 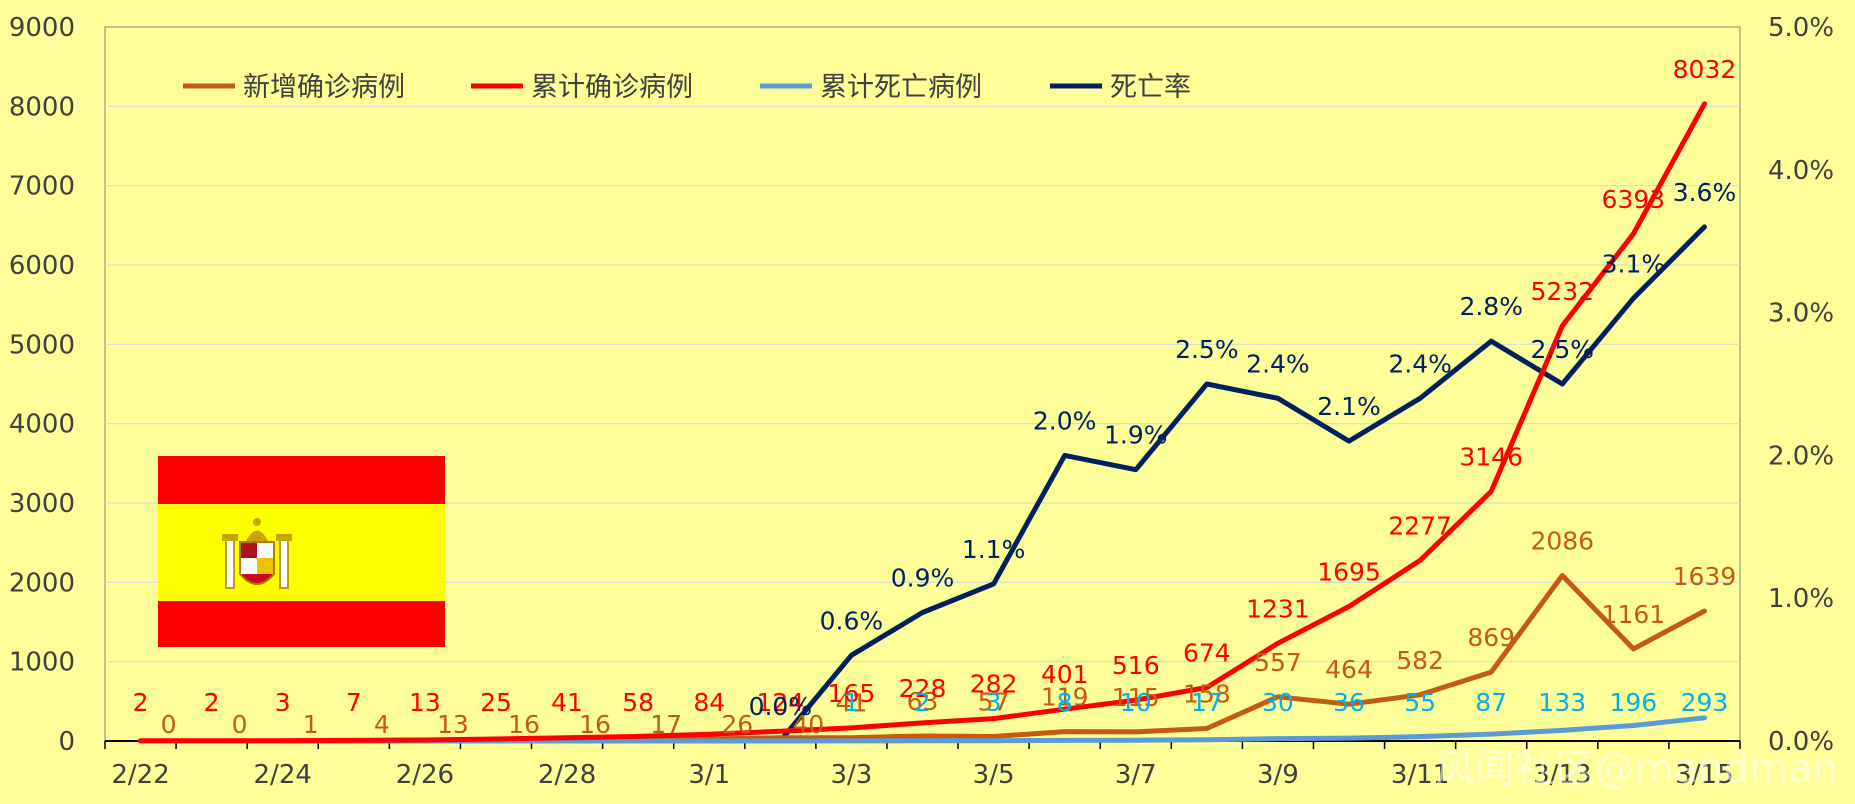 What do you see at coordinates (42, 583) in the screenshot?
I see `y-left-tick-label: 2000` at bounding box center [42, 583].